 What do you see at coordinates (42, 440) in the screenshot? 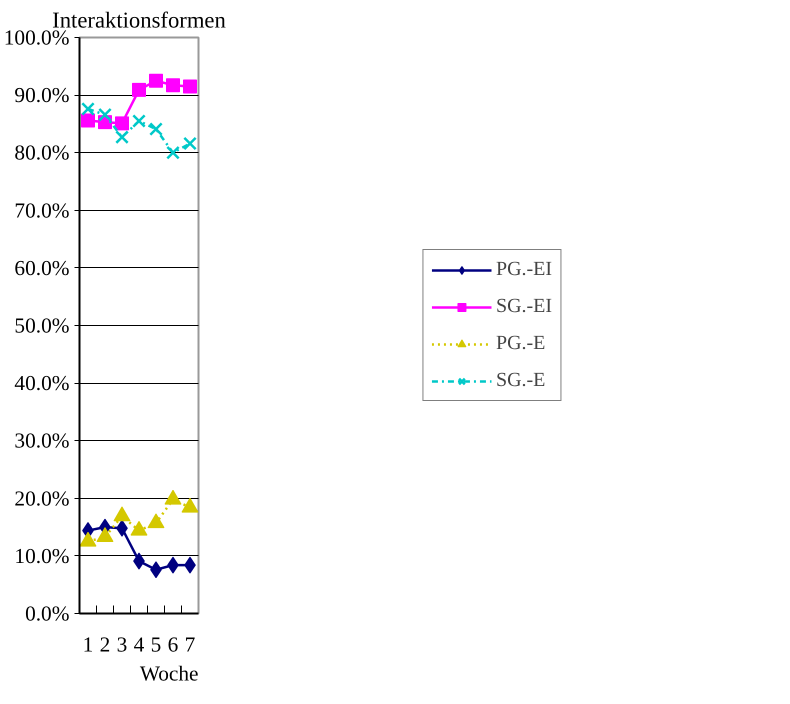
I see `y-tick-label: 30.0%` at bounding box center [42, 440].